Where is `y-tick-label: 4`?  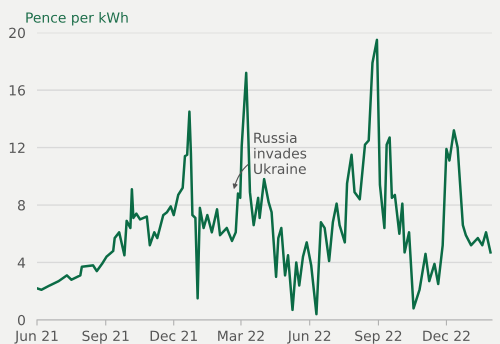
y-tick-label: 4 is located at coordinates (22, 263).